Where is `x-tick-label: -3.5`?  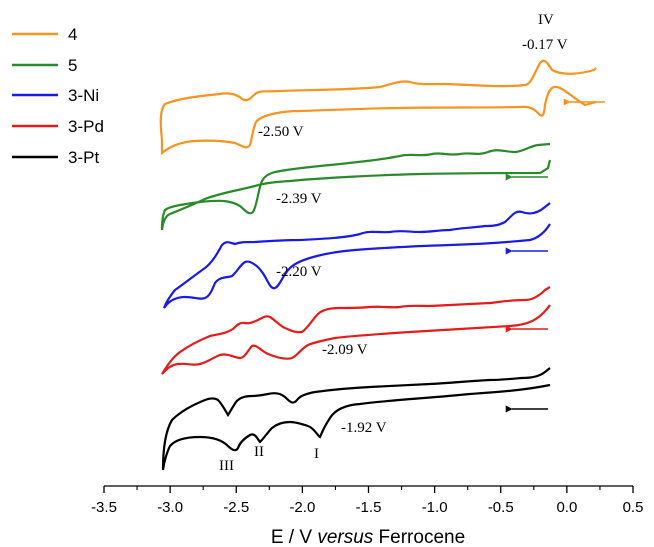 x-tick-label: -3.5 is located at coordinates (104, 507).